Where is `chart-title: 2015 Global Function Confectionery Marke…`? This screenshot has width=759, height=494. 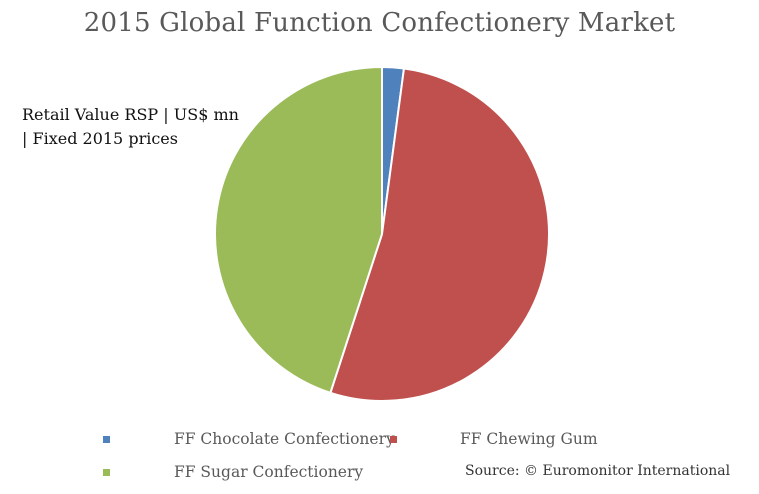
chart-title: 2015 Global Function Confectionery Marke… is located at coordinates (379, 23).